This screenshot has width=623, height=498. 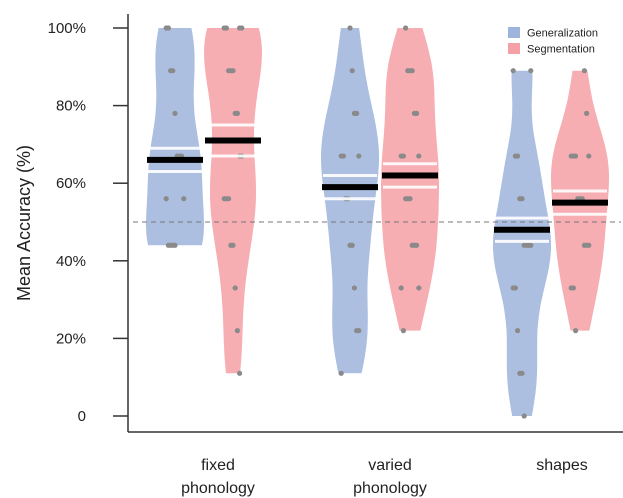 I want to click on legend-label: Segmentation, so click(x=561, y=50).